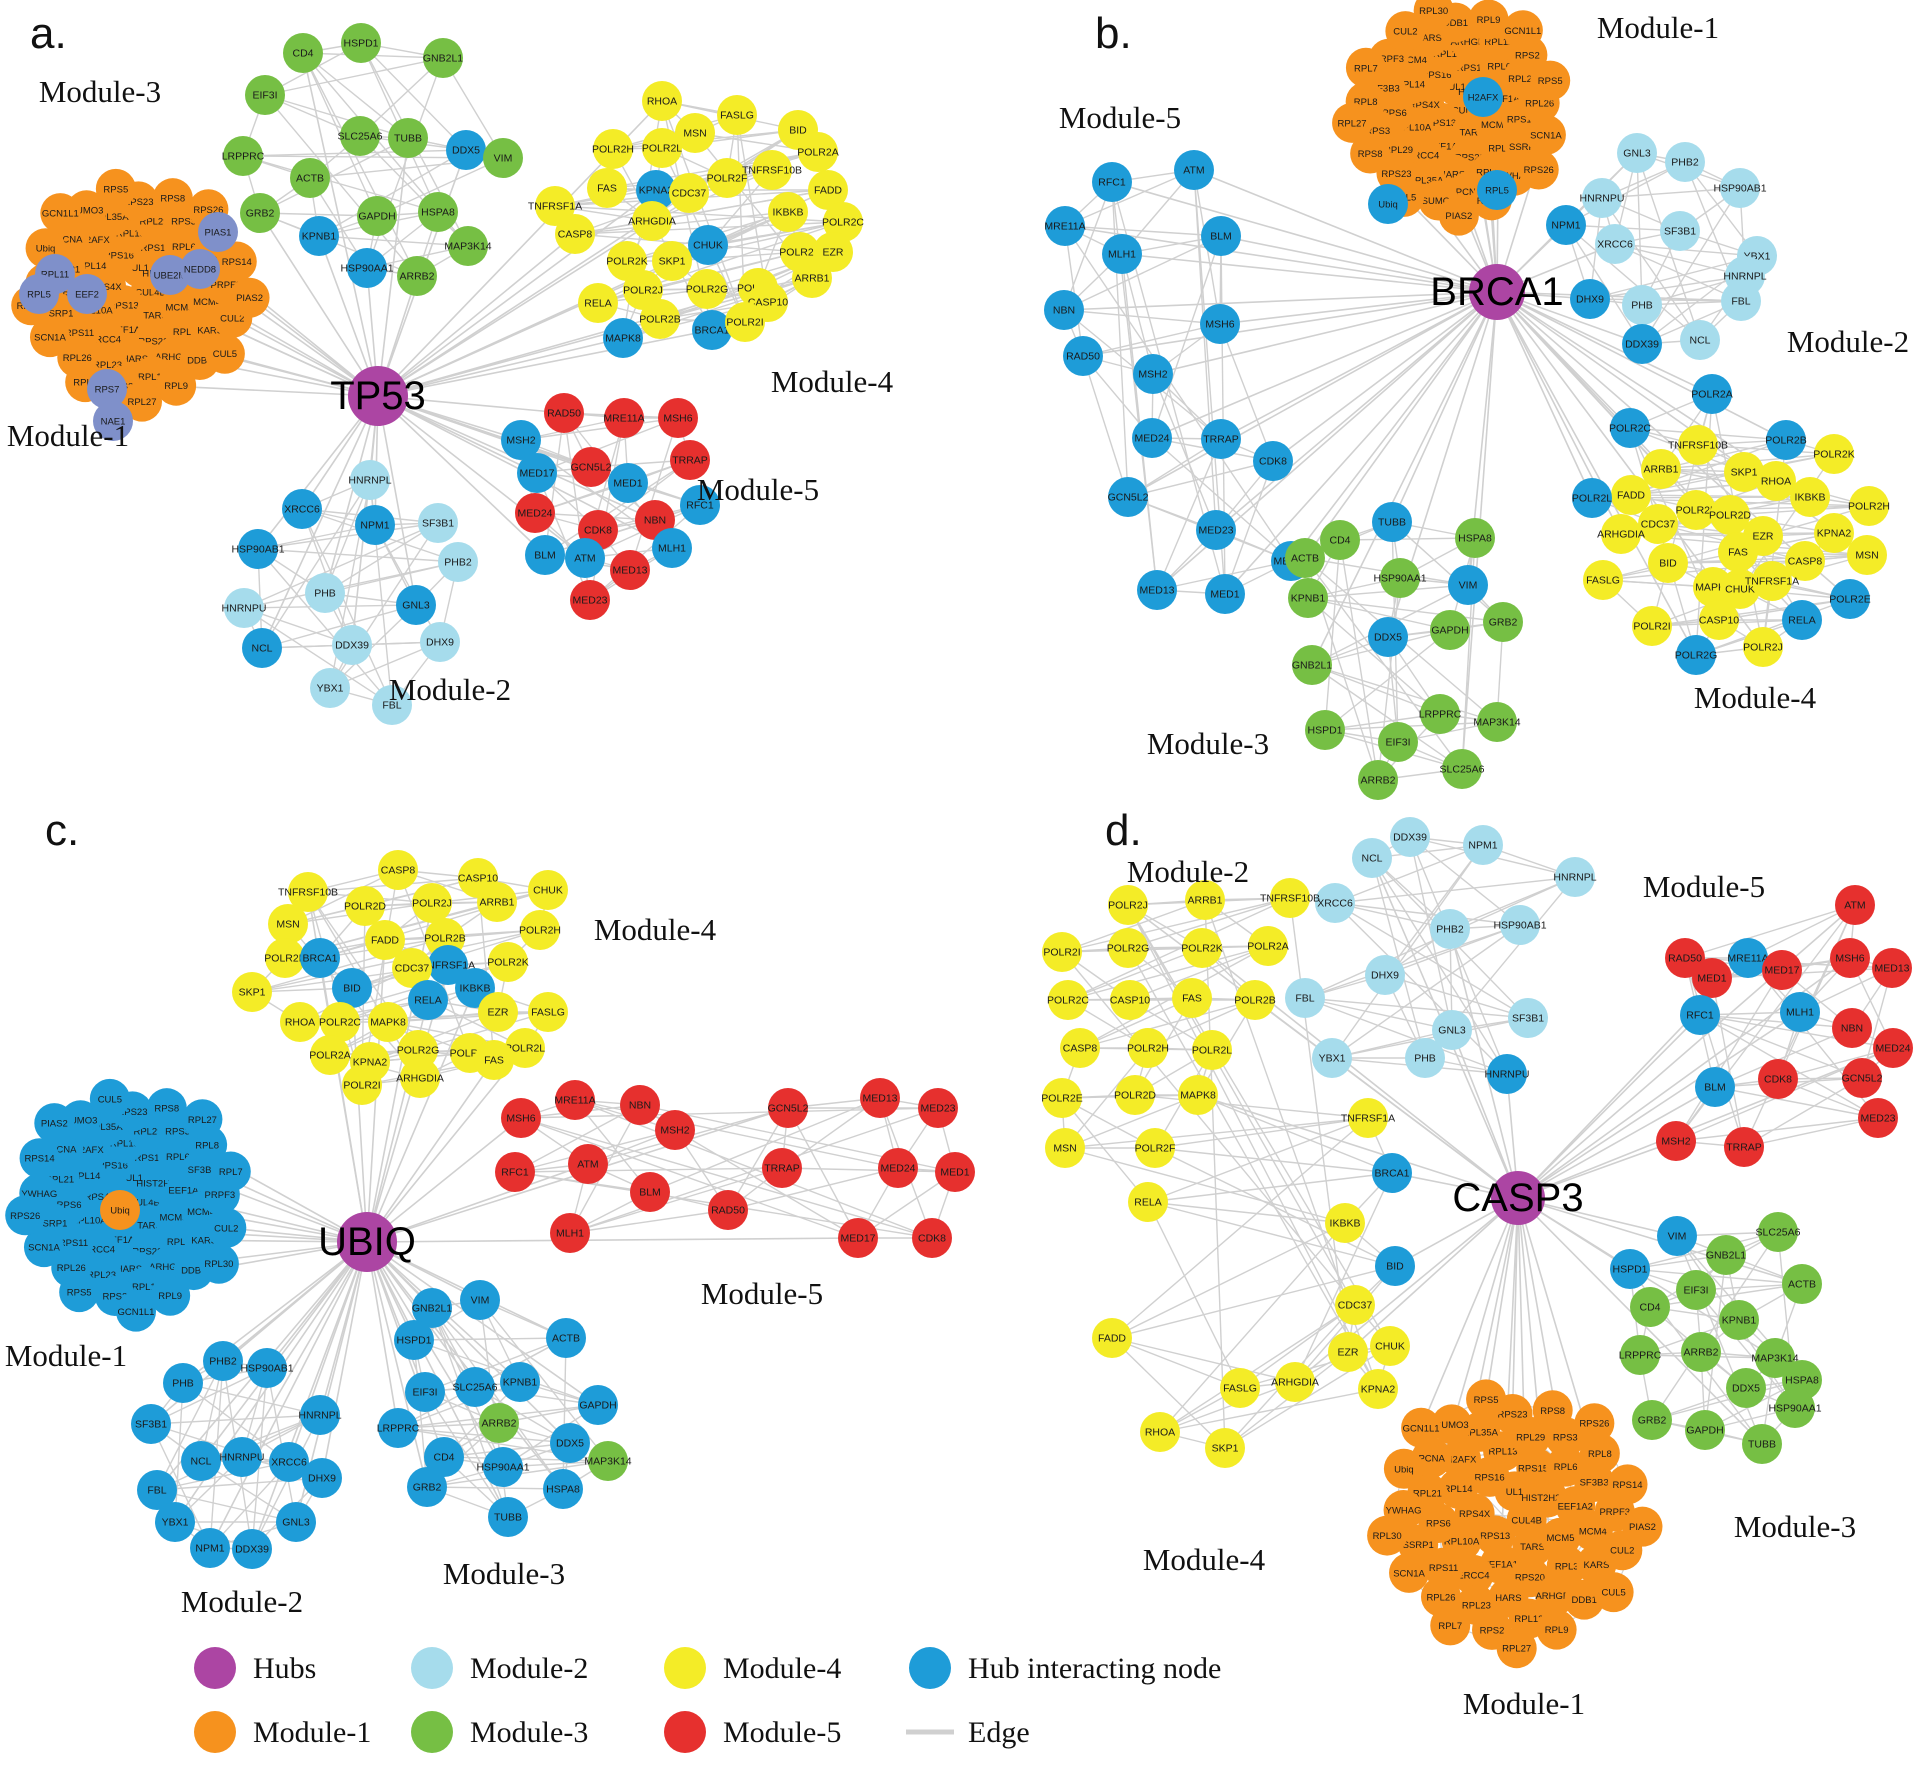 Image resolution: width=1923 pixels, height=1775 pixels. What do you see at coordinates (360, 137) in the screenshot?
I see `node-label-SLC25A6: SLC25A6` at bounding box center [360, 137].